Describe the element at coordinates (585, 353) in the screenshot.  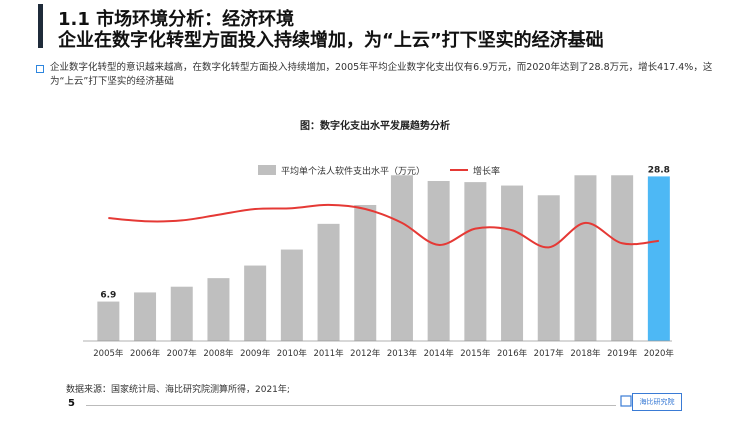
I see `x-tick-label: 2018年` at that location.